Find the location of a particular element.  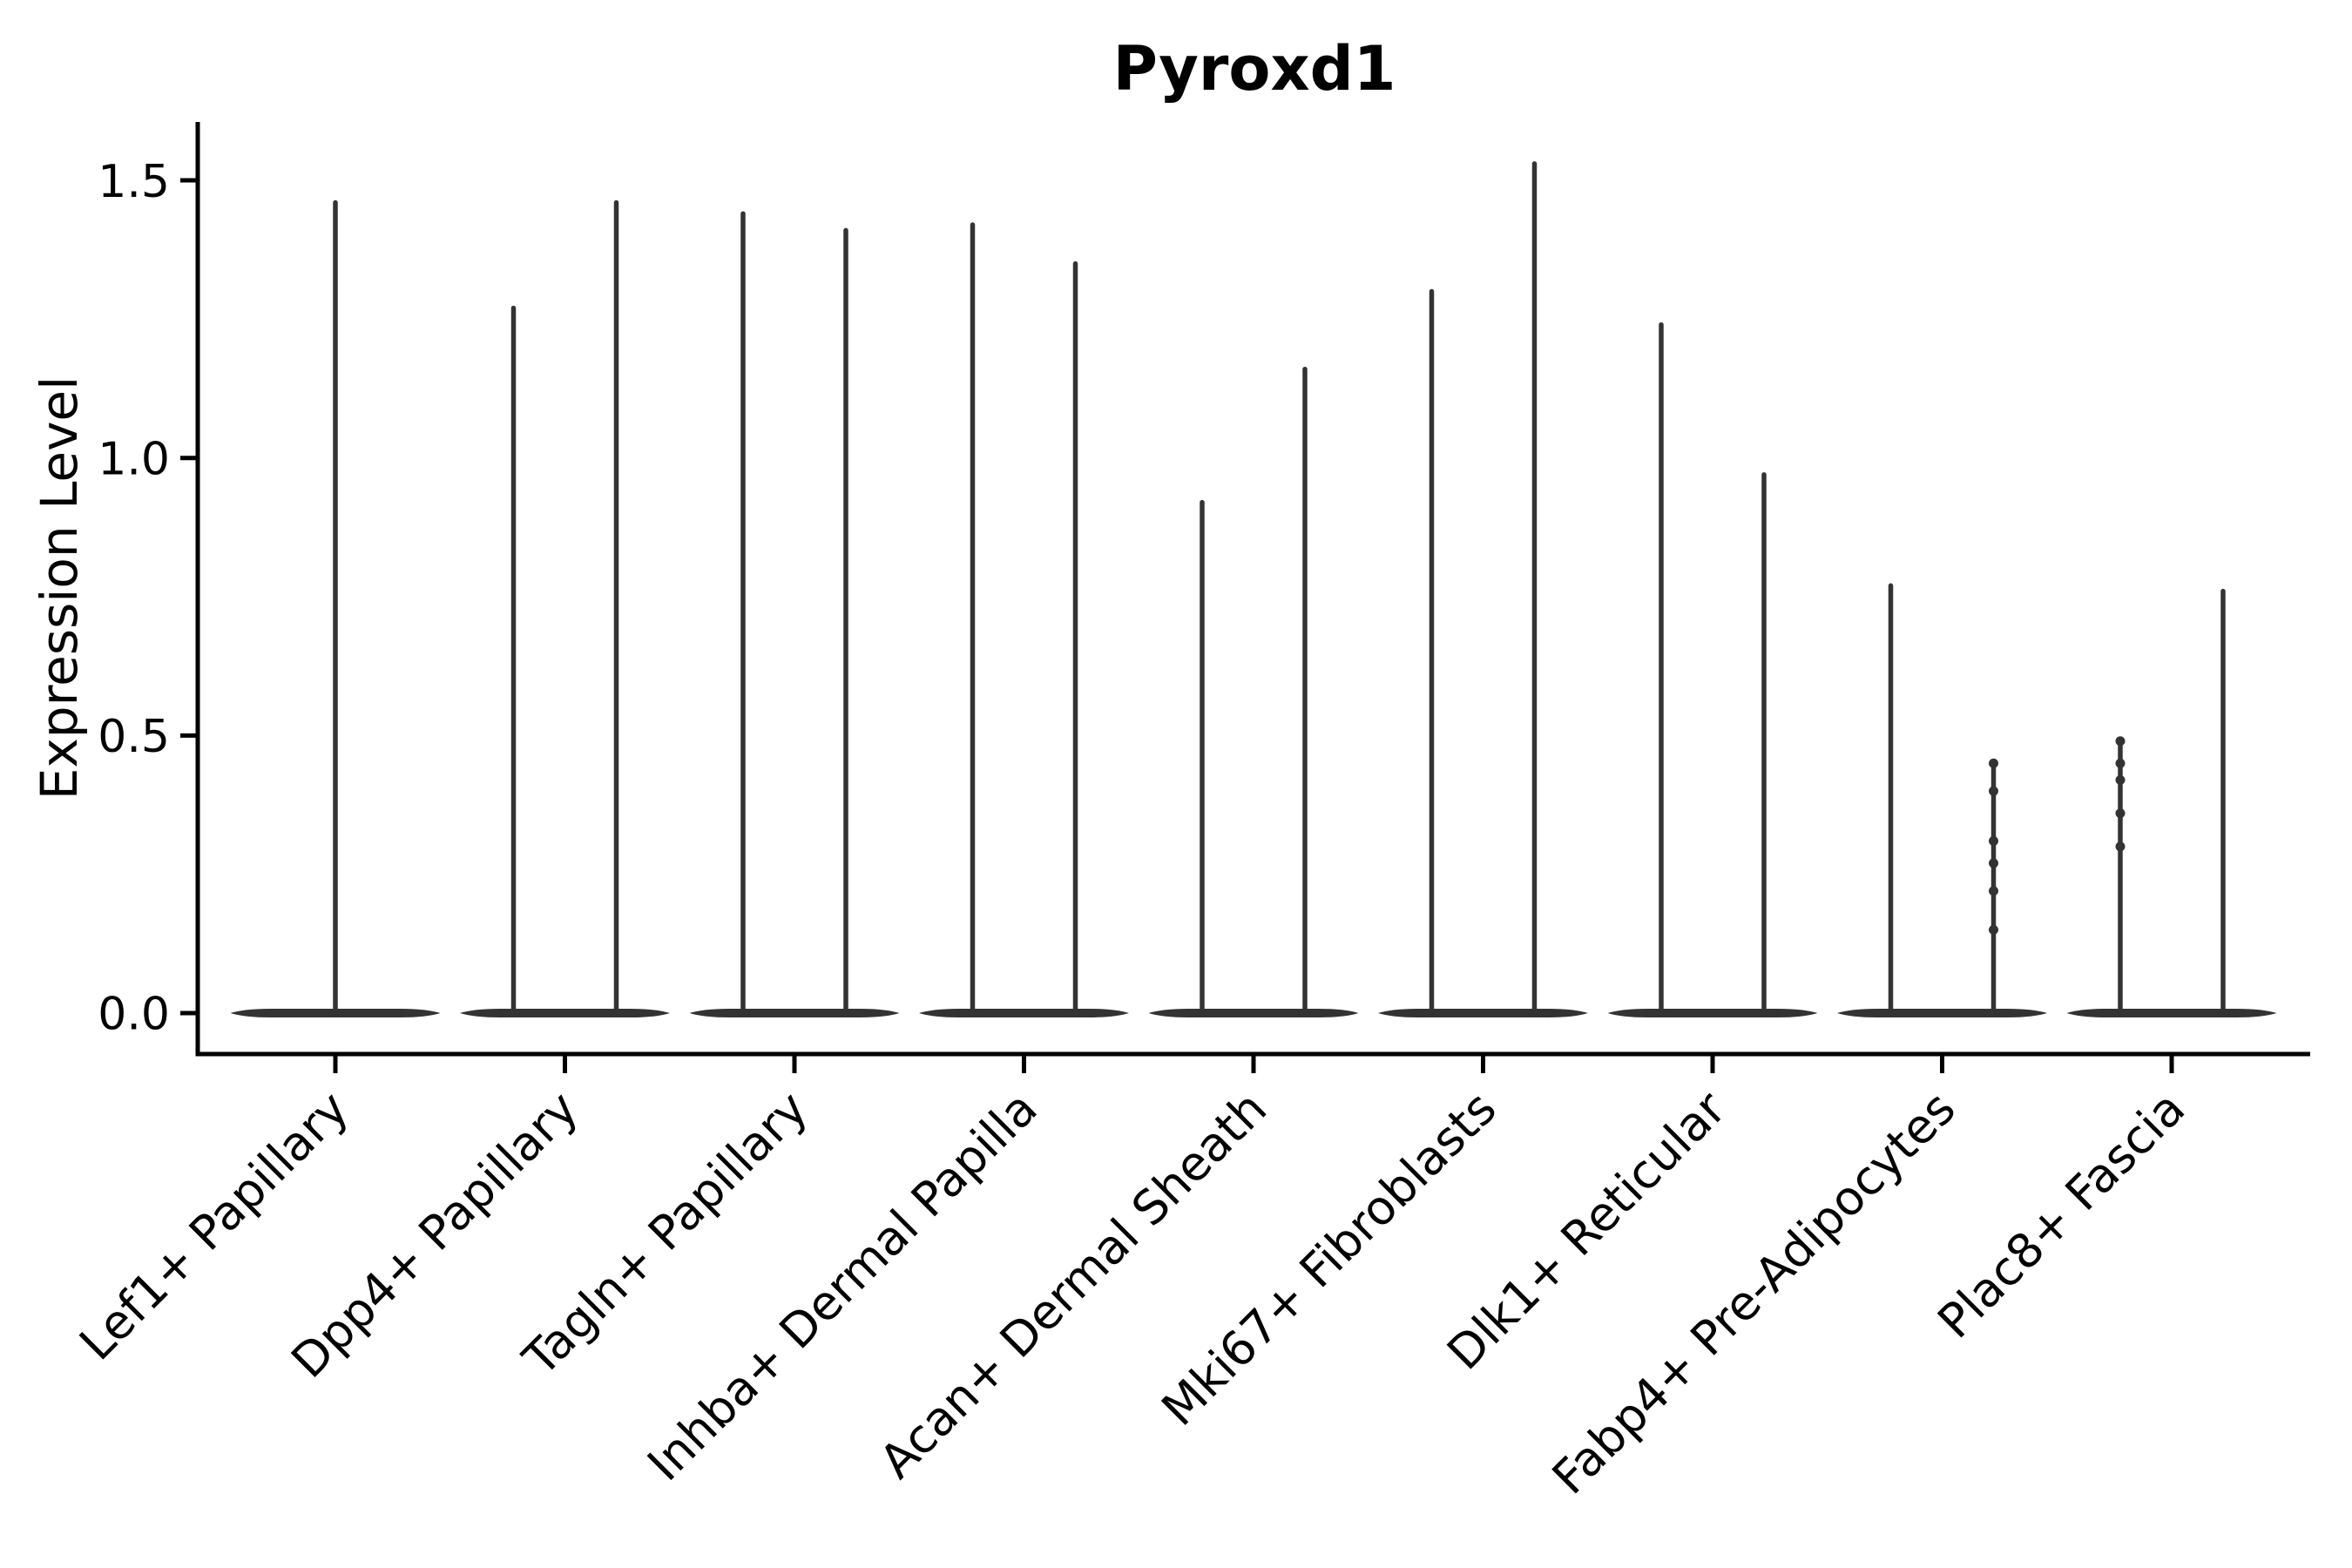

y-tick-label: 1.5 is located at coordinates (134, 182).